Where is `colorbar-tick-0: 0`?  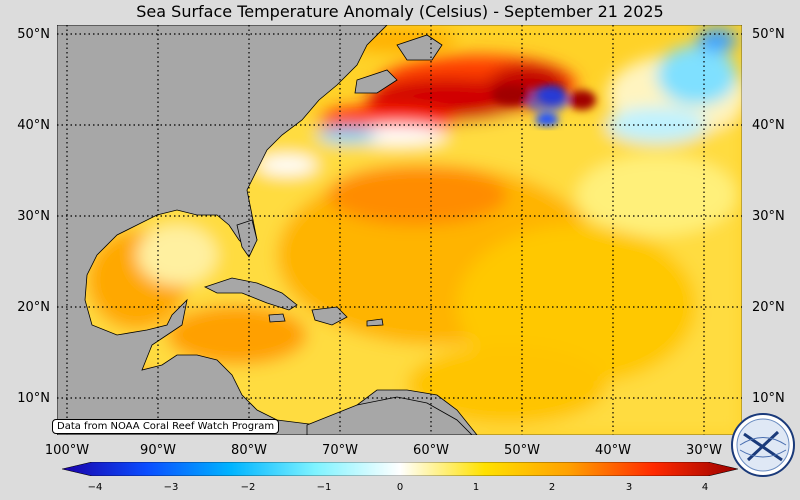 colorbar-tick-0: 0 is located at coordinates (400, 487).